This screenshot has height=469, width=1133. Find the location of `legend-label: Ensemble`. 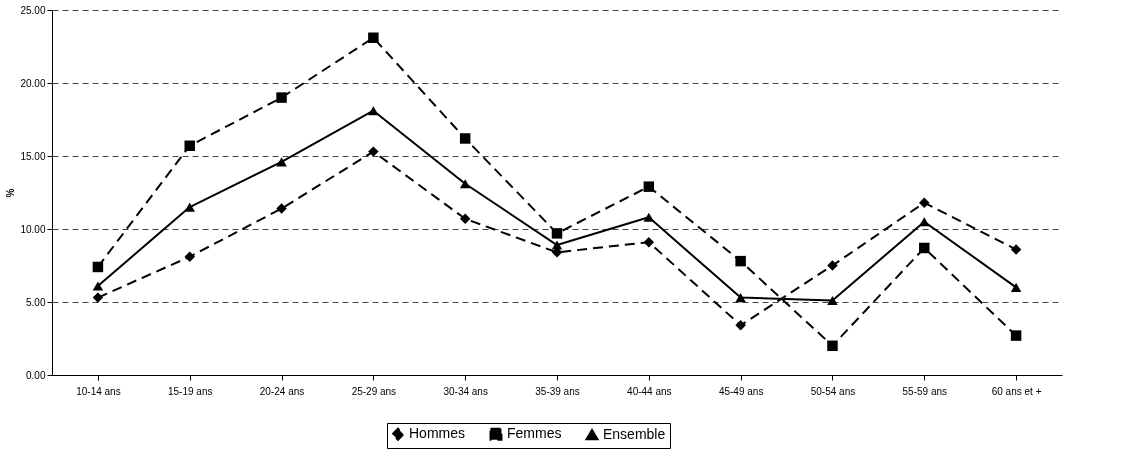

legend-label: Ensemble is located at coordinates (634, 433).